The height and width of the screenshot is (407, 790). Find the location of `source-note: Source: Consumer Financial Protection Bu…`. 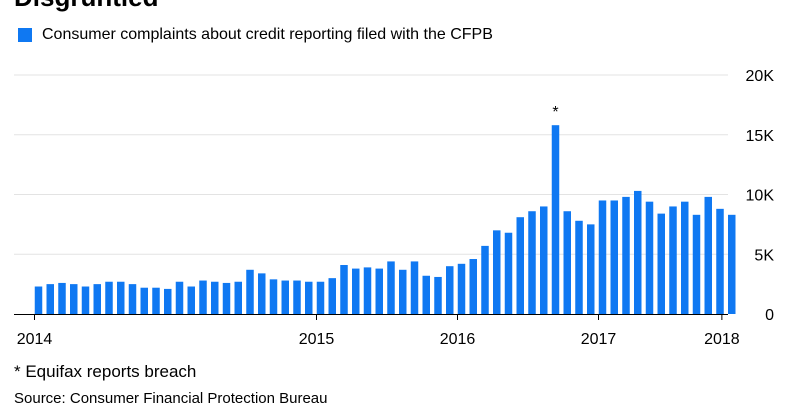

source-note: Source: Consumer Financial Protection Bu… is located at coordinates (171, 398).